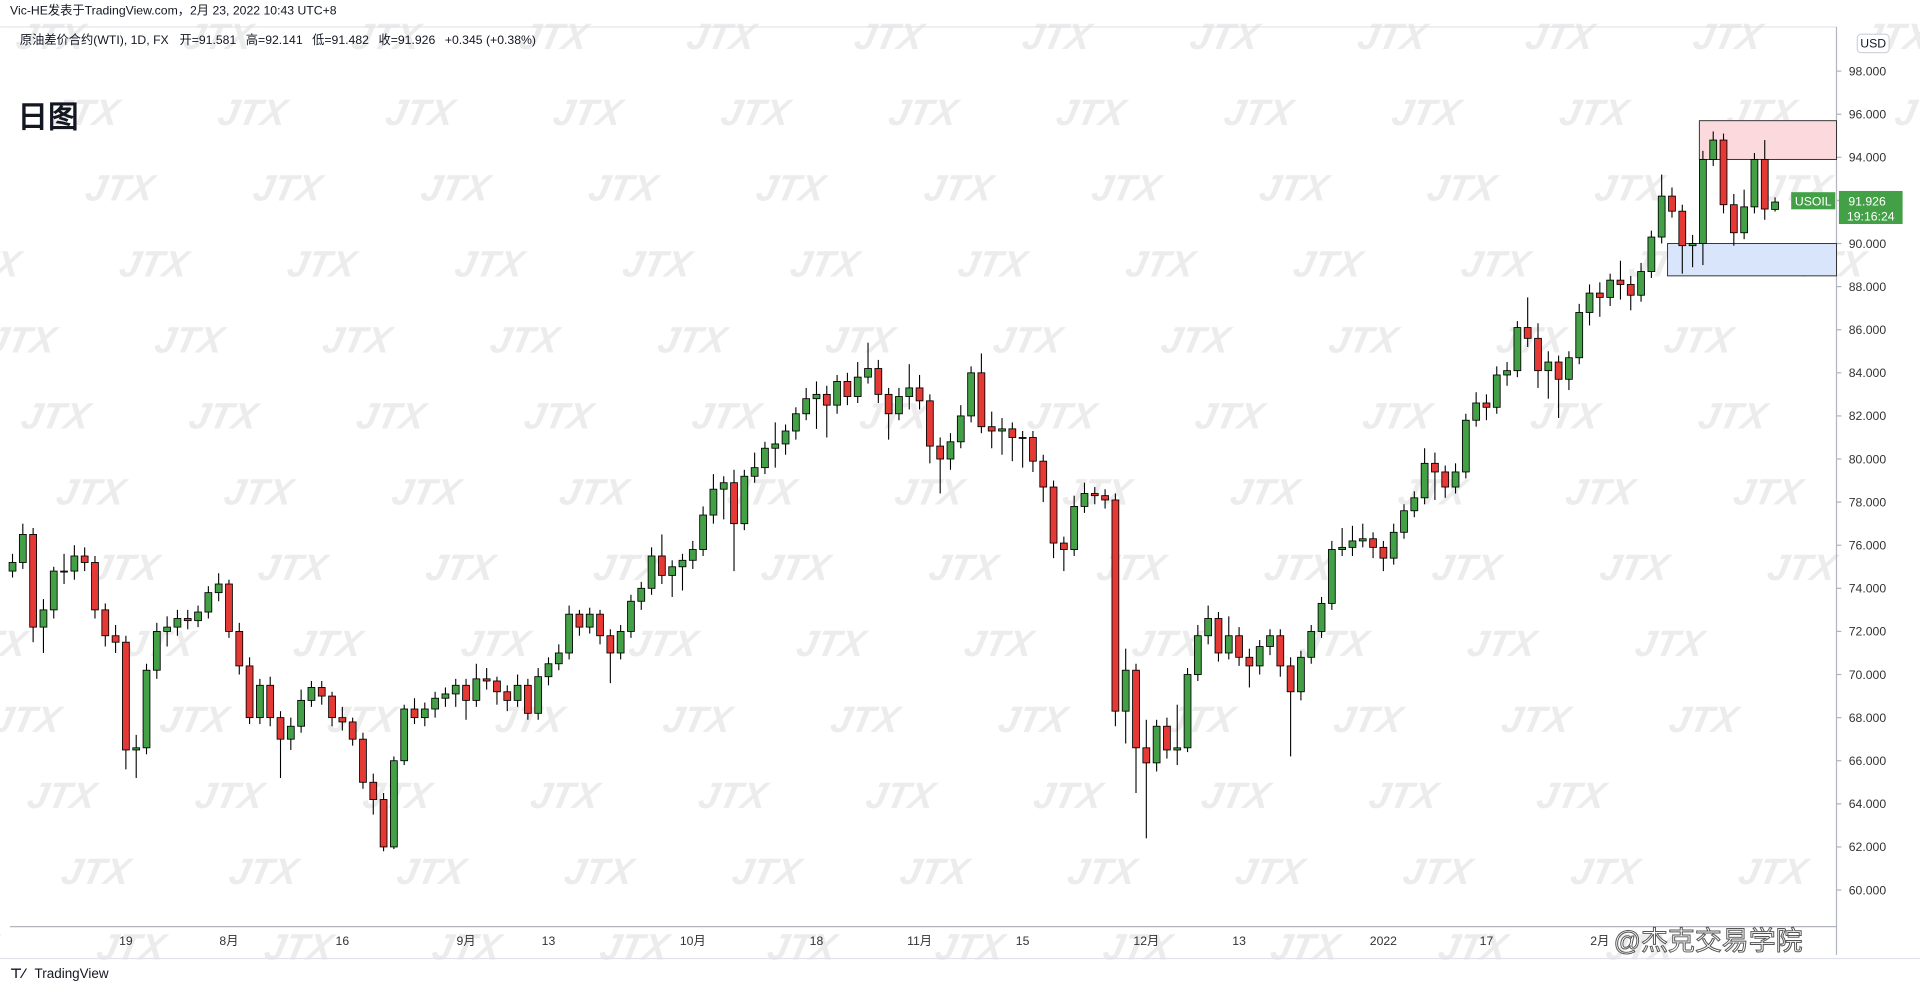 The width and height of the screenshot is (1920, 994). I want to click on x-tick-label: 2022, so click(1383, 941).